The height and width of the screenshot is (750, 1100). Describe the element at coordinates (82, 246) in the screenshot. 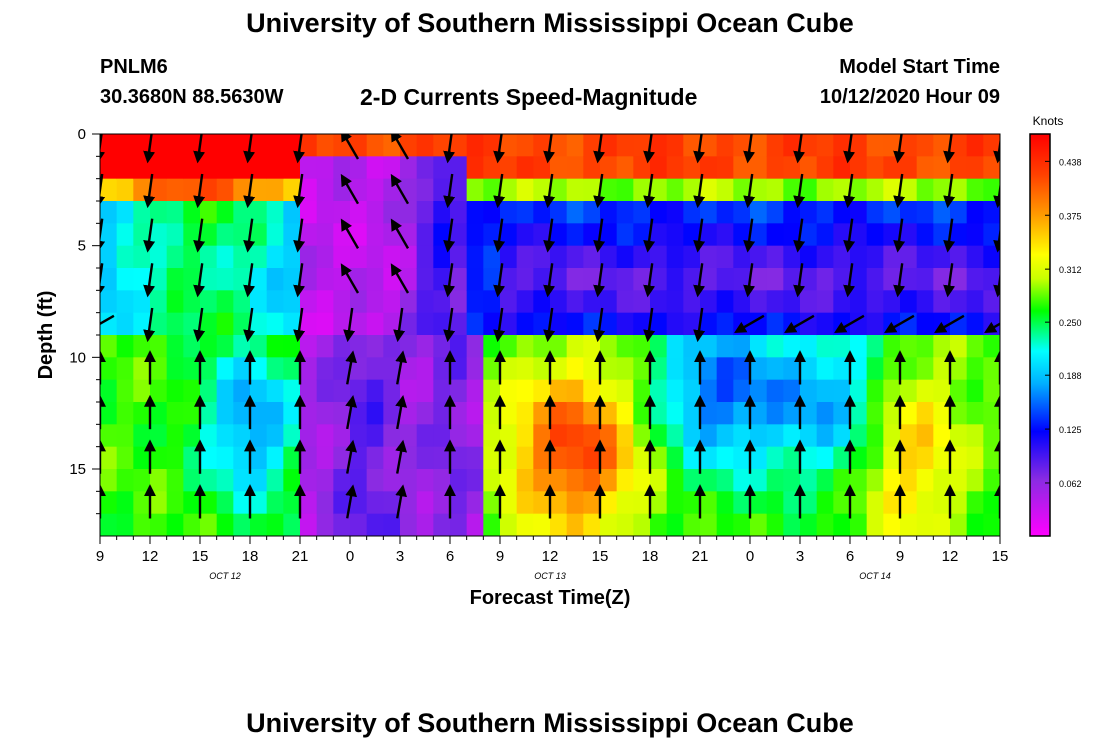

I see `y-tick-label: 5` at that location.